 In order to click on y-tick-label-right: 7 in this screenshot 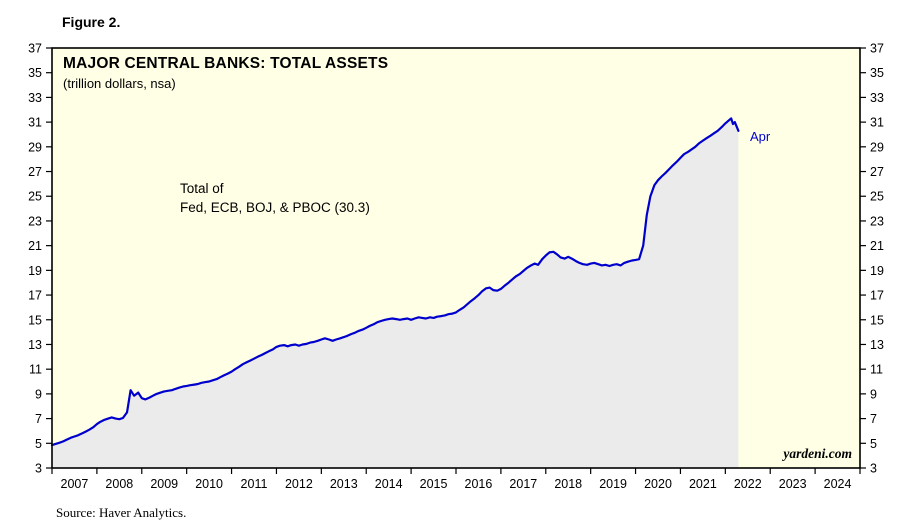, I will do `click(873, 419)`.